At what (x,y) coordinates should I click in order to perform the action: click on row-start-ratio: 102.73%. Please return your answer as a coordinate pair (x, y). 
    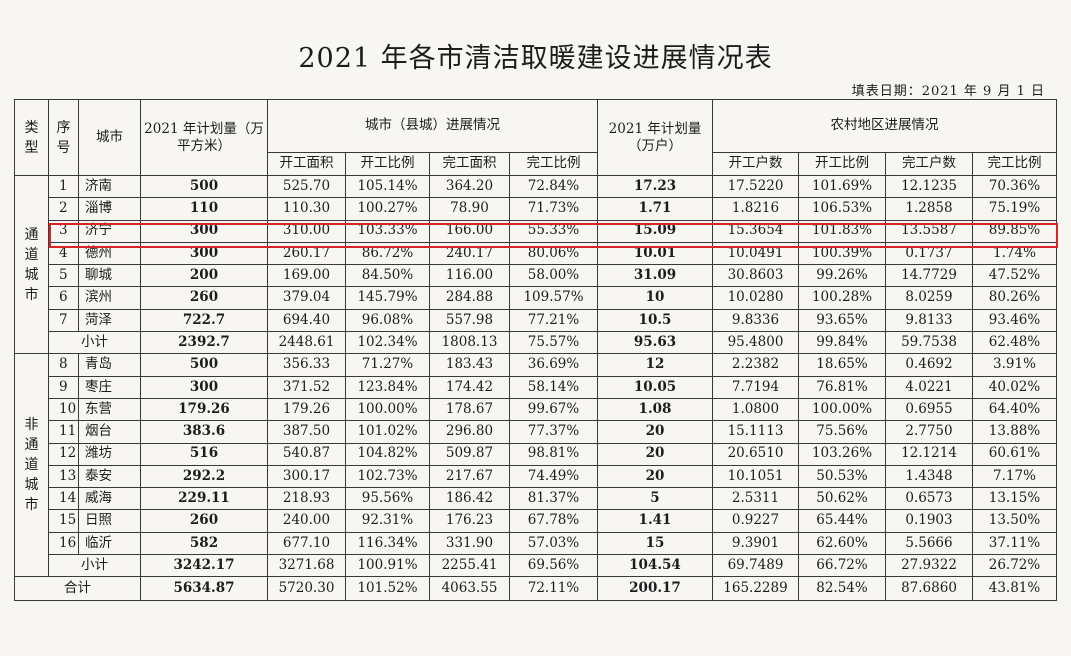
    Looking at the image, I should click on (387, 476).